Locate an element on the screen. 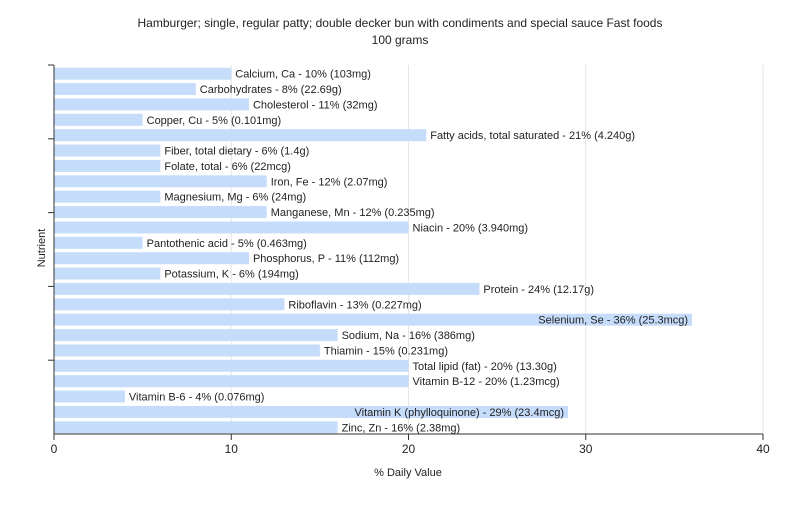  bar-label: Manganese, Mn - 12% (0.235mg) is located at coordinates (353, 213).